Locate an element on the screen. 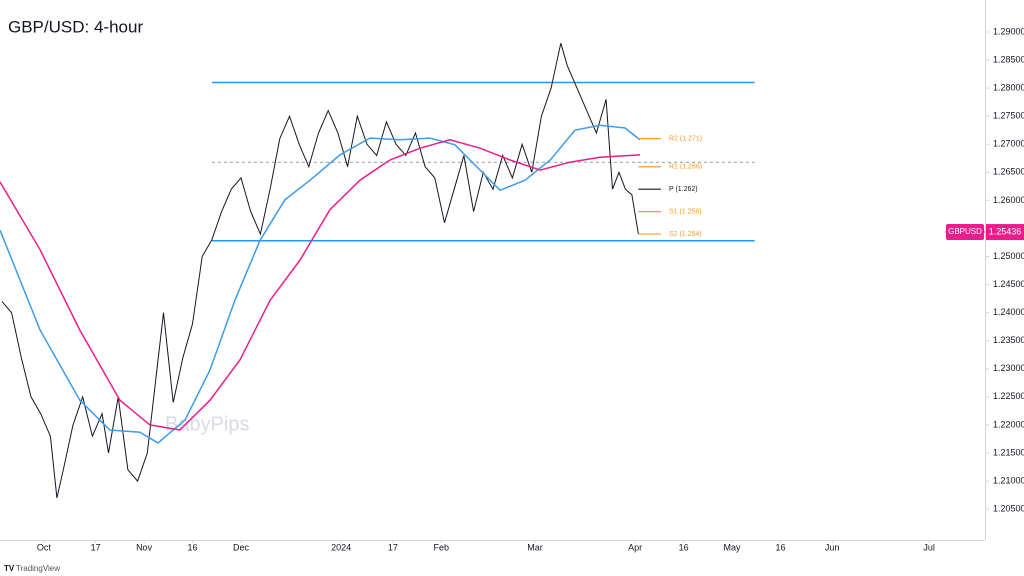 The image size is (1024, 576). x-tick-label: Dec is located at coordinates (241, 547).